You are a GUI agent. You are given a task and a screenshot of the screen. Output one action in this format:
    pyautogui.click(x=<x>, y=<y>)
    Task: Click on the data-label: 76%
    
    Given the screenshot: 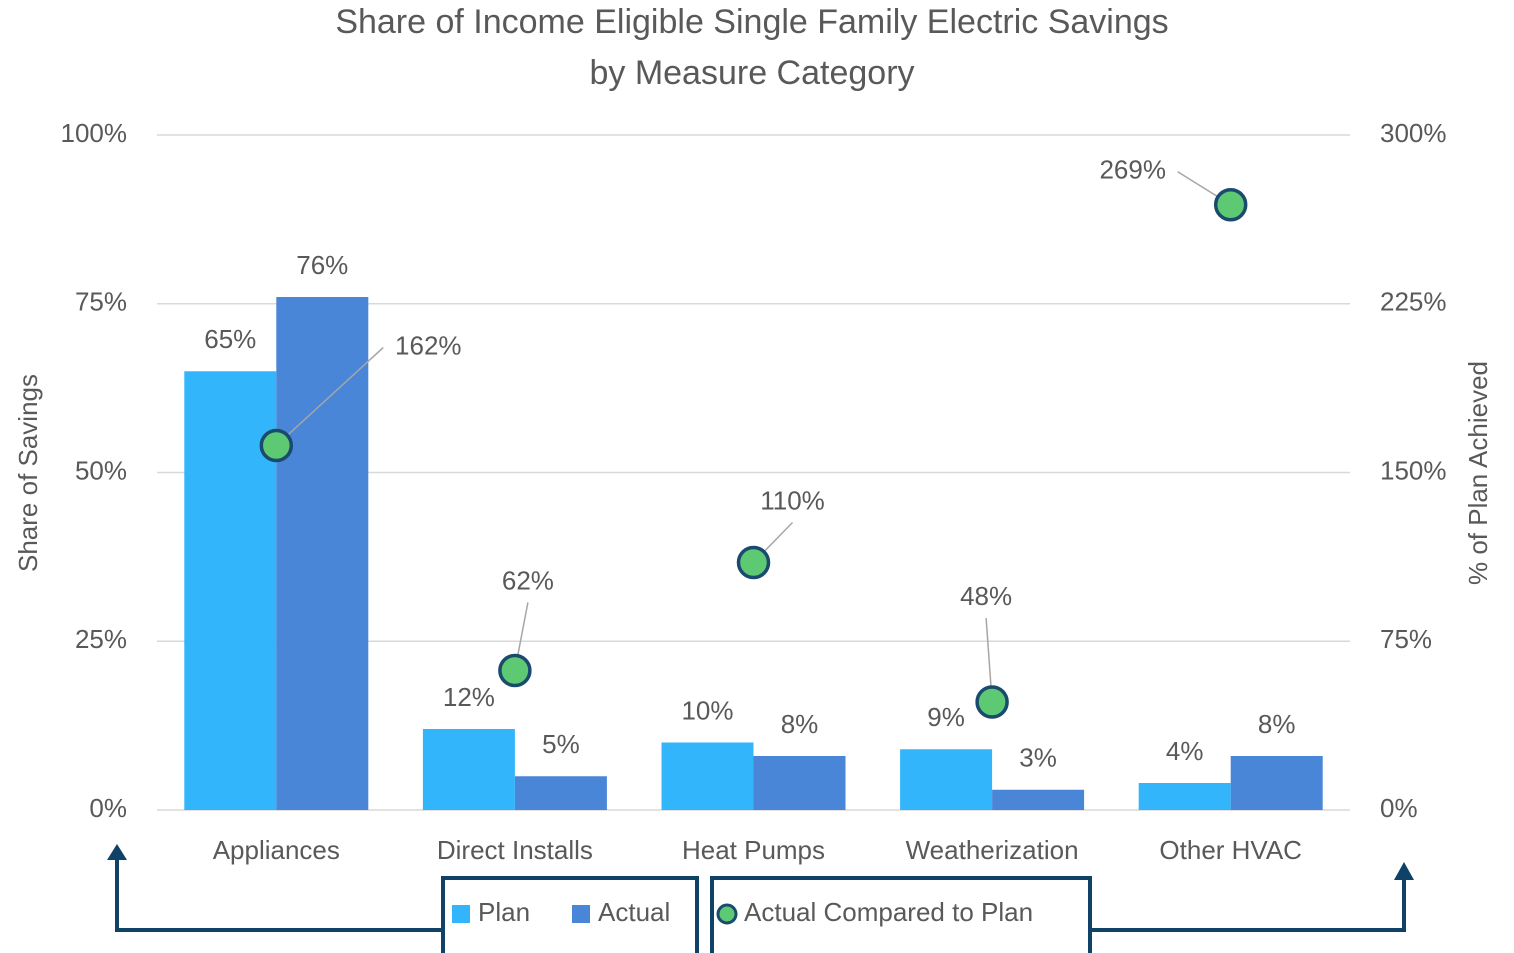 What is the action you would take?
    pyautogui.click(x=322, y=265)
    